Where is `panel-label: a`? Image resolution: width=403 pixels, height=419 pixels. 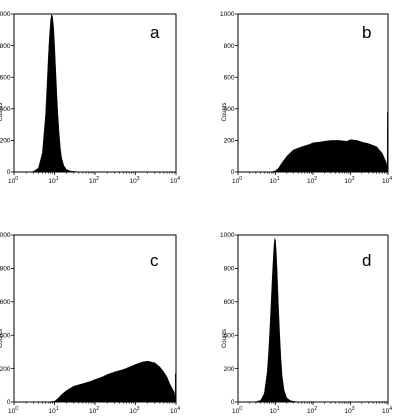
panel-label: a is located at coordinates (155, 32).